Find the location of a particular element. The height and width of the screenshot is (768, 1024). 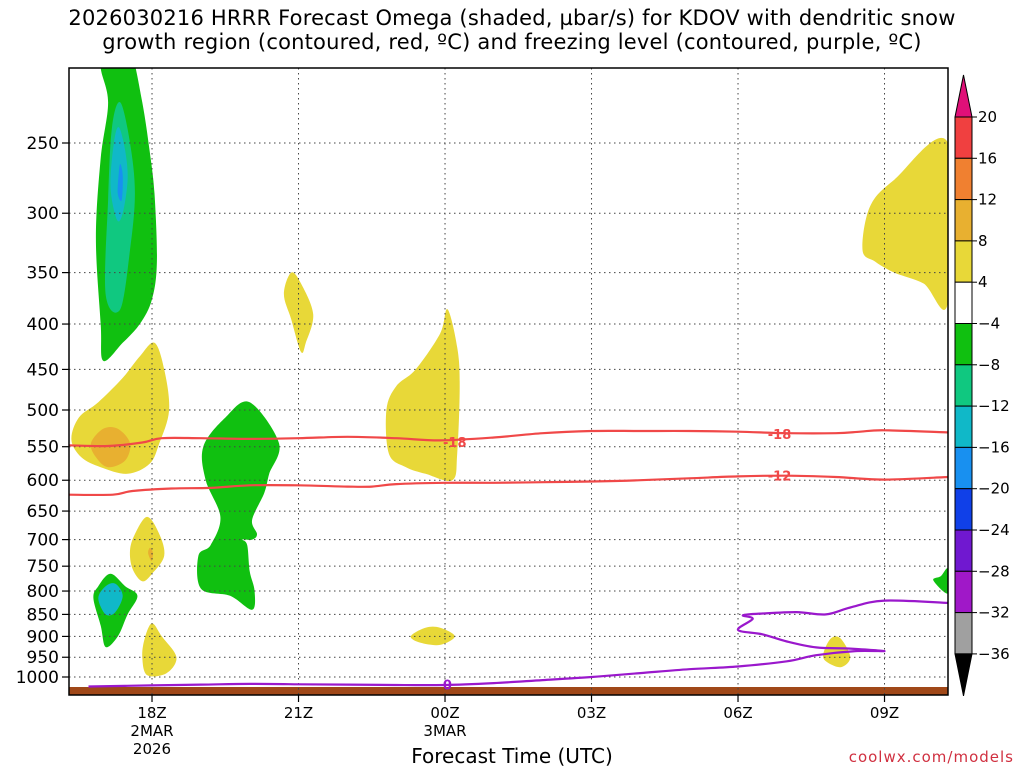

y-tick-label: 900 is located at coordinates (43, 637).